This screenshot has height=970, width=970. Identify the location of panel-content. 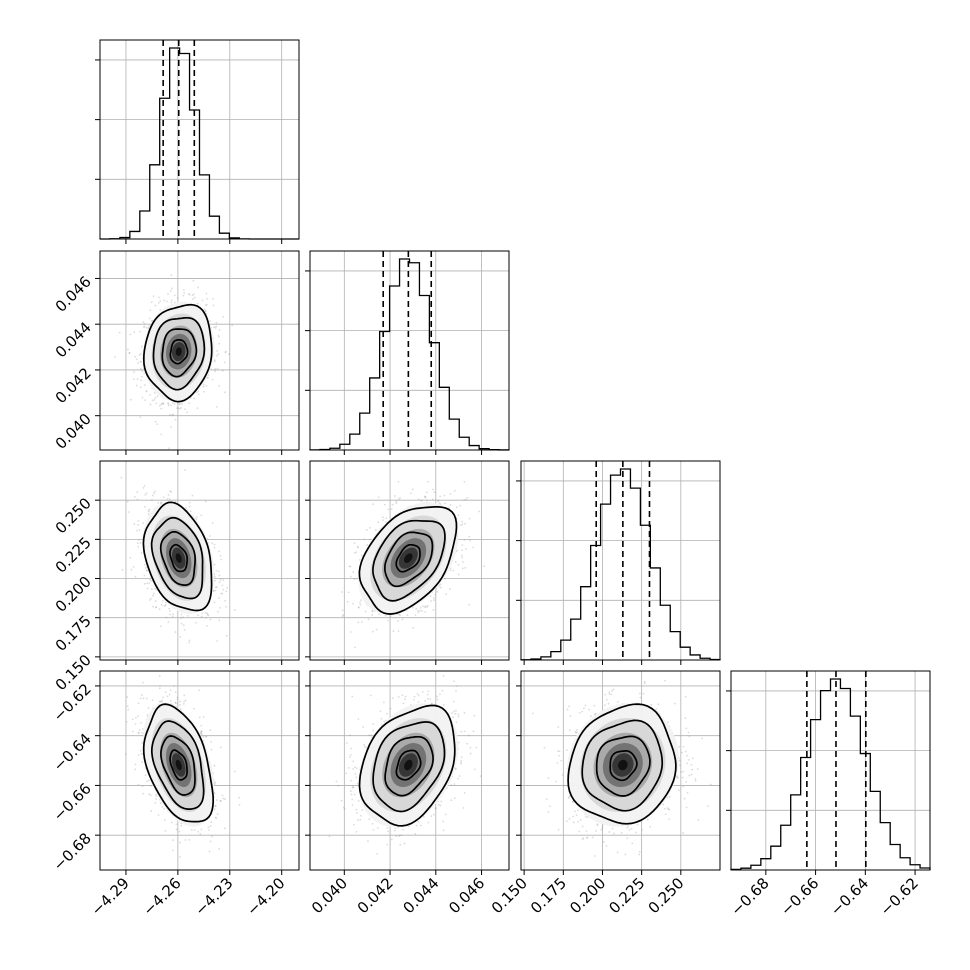
(409, 560).